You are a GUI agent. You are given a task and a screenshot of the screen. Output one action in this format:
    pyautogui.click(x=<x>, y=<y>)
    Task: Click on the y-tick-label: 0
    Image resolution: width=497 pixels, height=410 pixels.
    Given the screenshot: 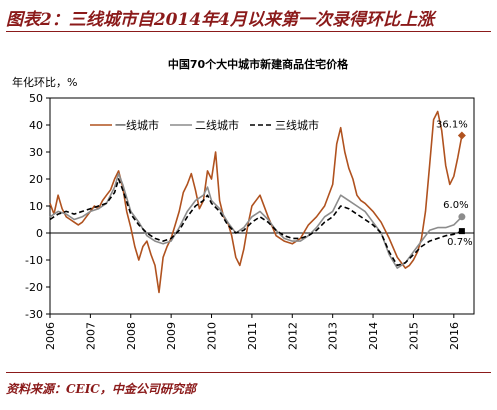 What is the action you would take?
    pyautogui.click(x=39, y=233)
    